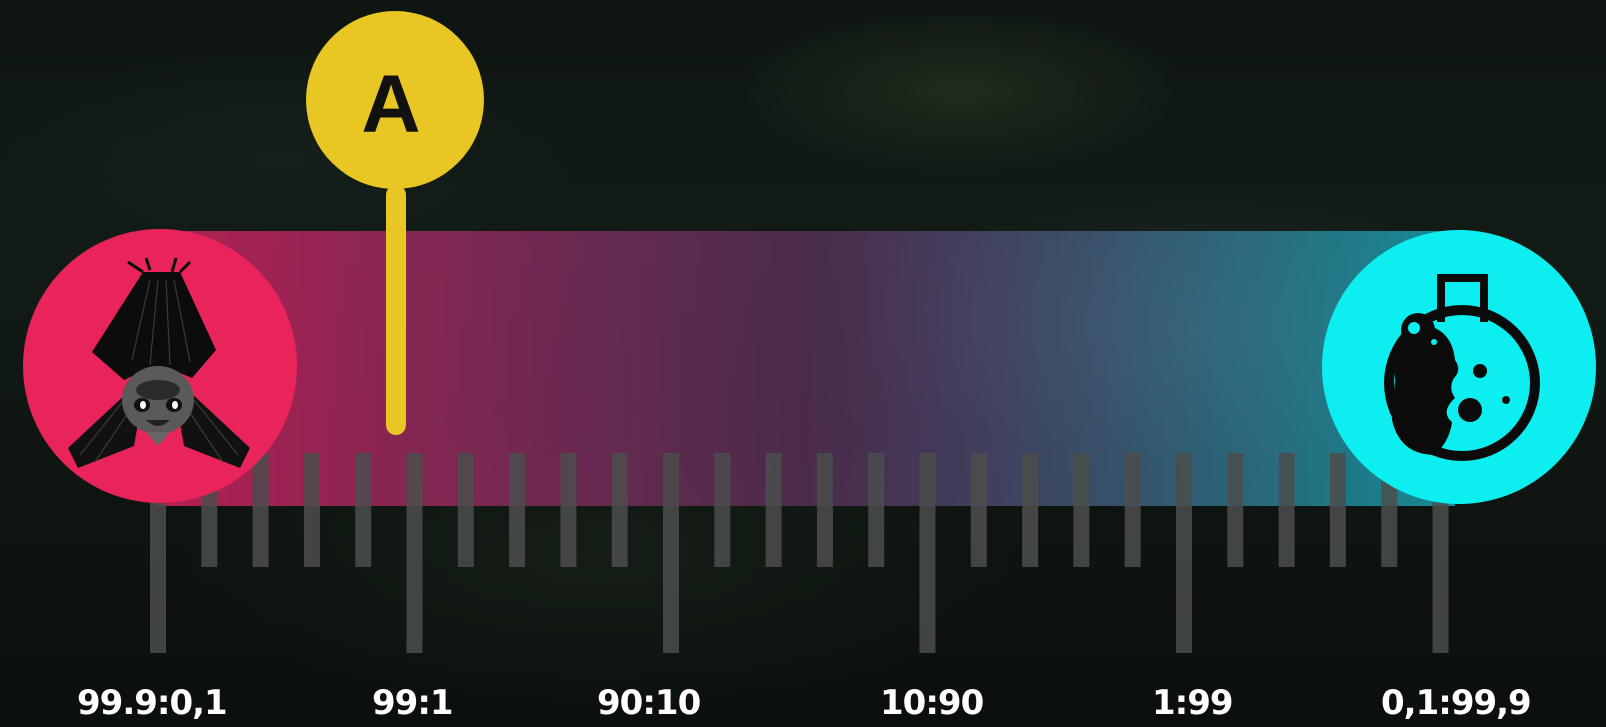  Describe the element at coordinates (395, 223) in the screenshot. I see `marker-pin: A` at that location.